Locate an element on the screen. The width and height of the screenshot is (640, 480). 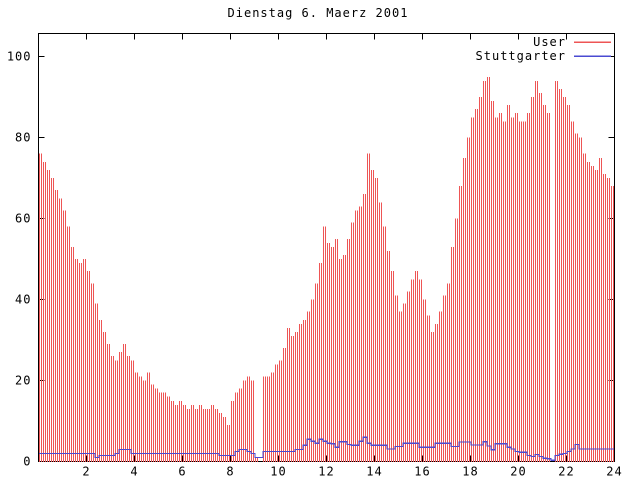
y-axis-tick-label: 20 is located at coordinates (23, 381).